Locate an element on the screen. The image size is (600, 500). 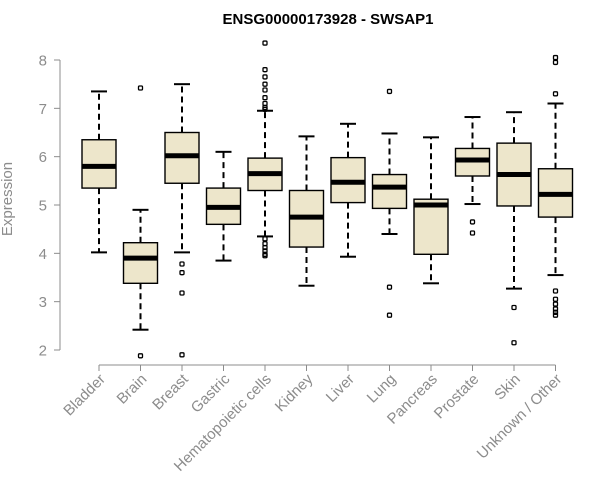
x-tick-label: Prostate is located at coordinates (457, 397).